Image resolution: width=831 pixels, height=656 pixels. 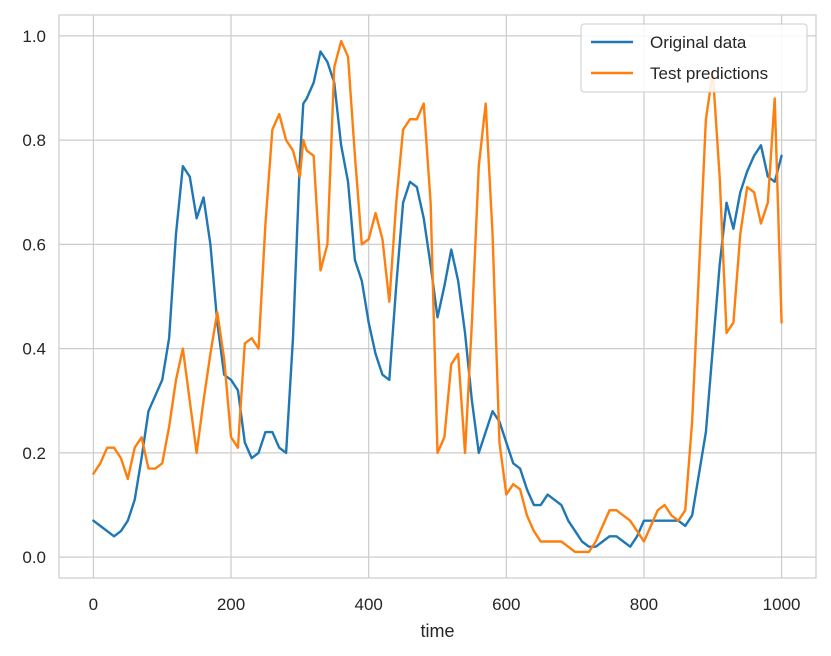 What do you see at coordinates (34, 453) in the screenshot?
I see `y-tick-label: 0.2` at bounding box center [34, 453].